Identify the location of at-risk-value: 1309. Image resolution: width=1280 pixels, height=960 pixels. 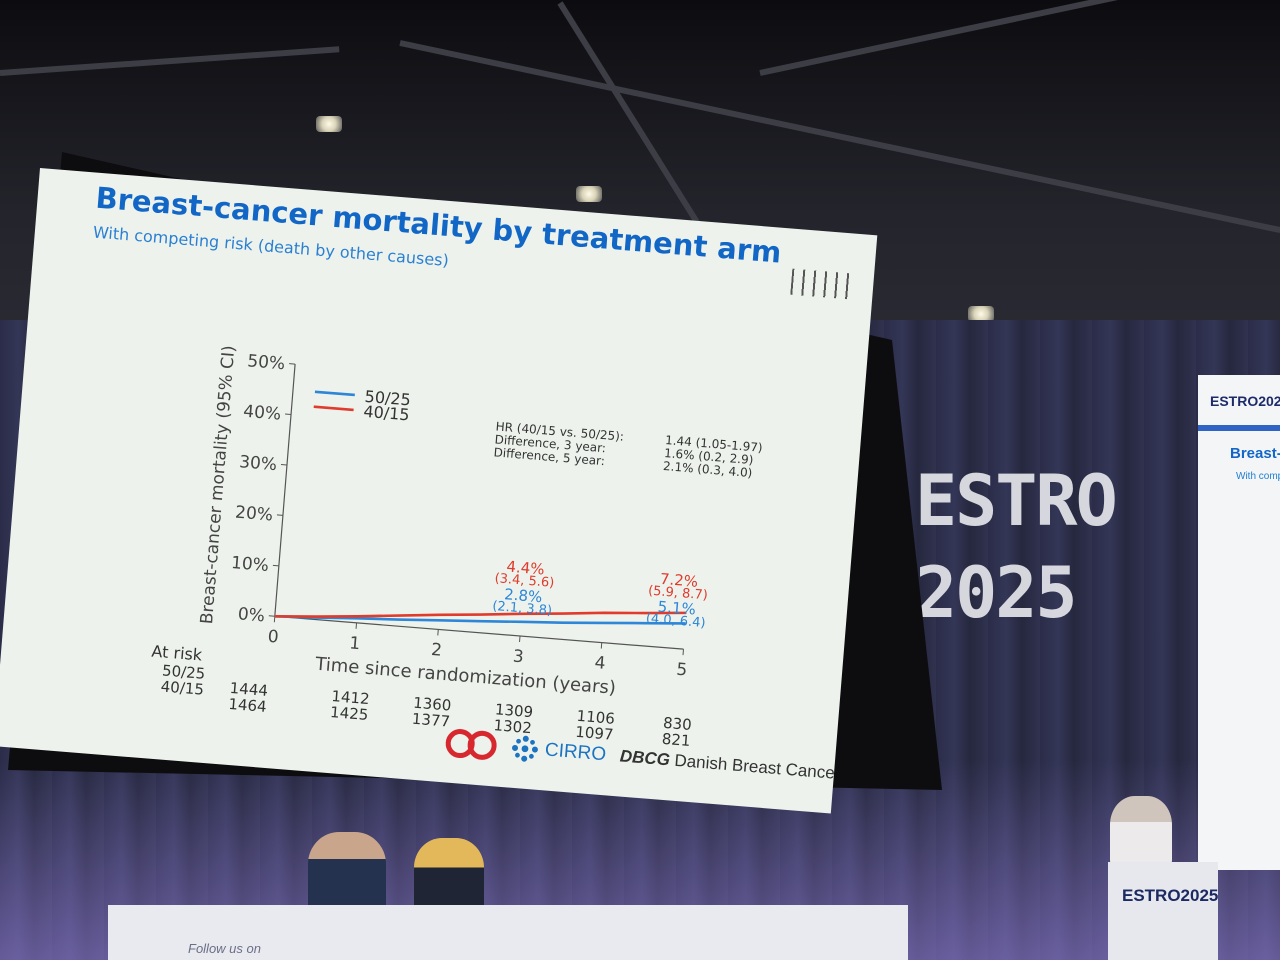
(514, 710).